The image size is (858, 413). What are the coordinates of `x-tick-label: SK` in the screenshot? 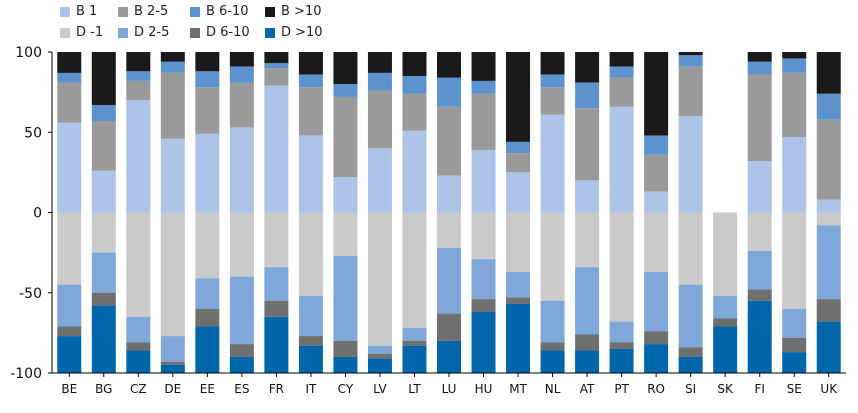 It's located at (725, 389).